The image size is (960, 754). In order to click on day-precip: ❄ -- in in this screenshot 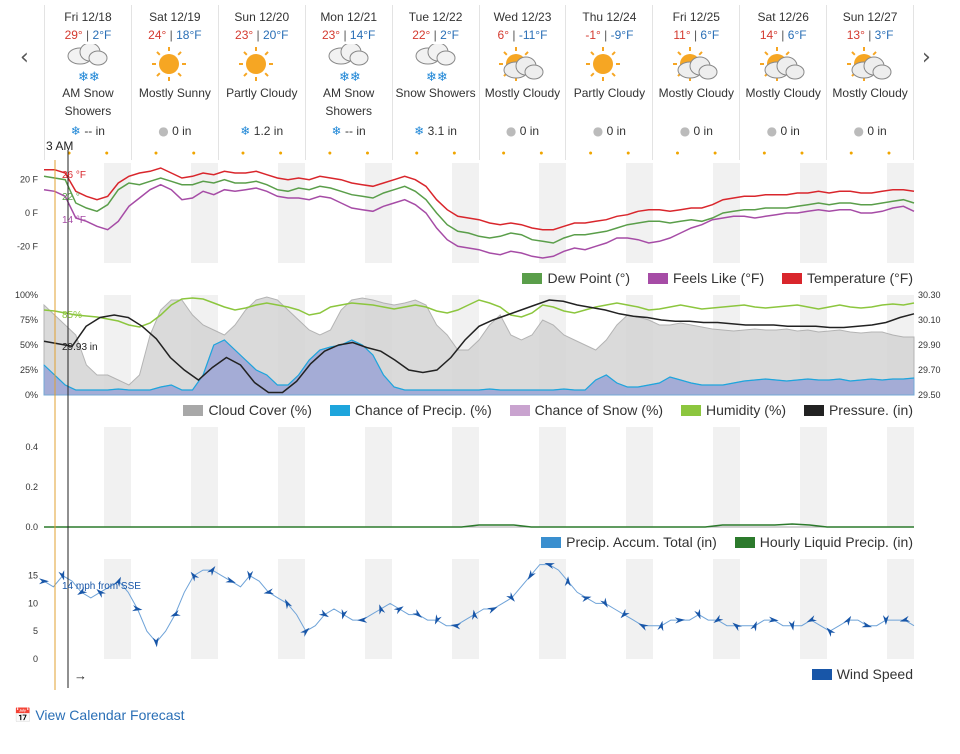, I will do `click(348, 131)`.